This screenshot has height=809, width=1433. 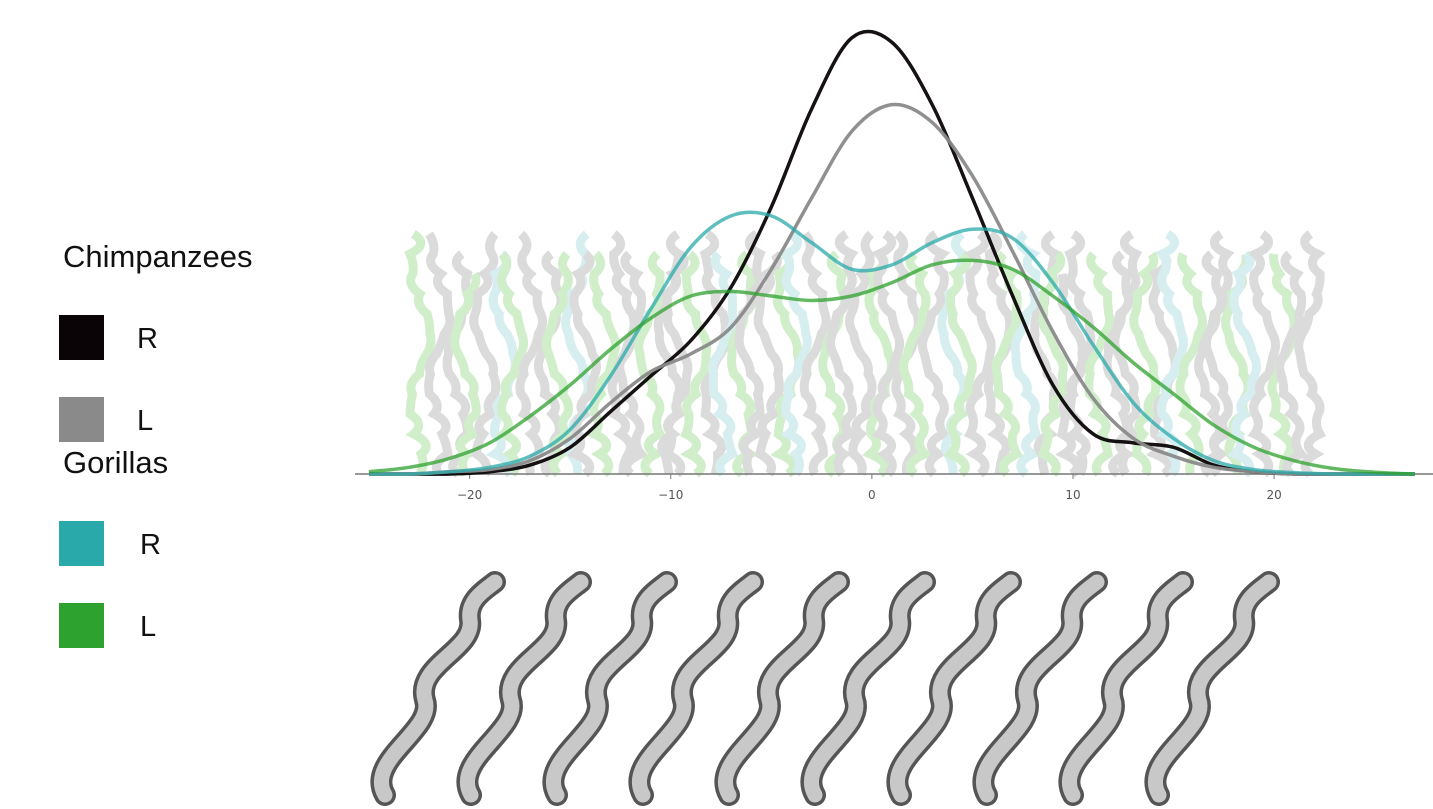 I want to click on legend-group-title: Gorillas, so click(x=115, y=462).